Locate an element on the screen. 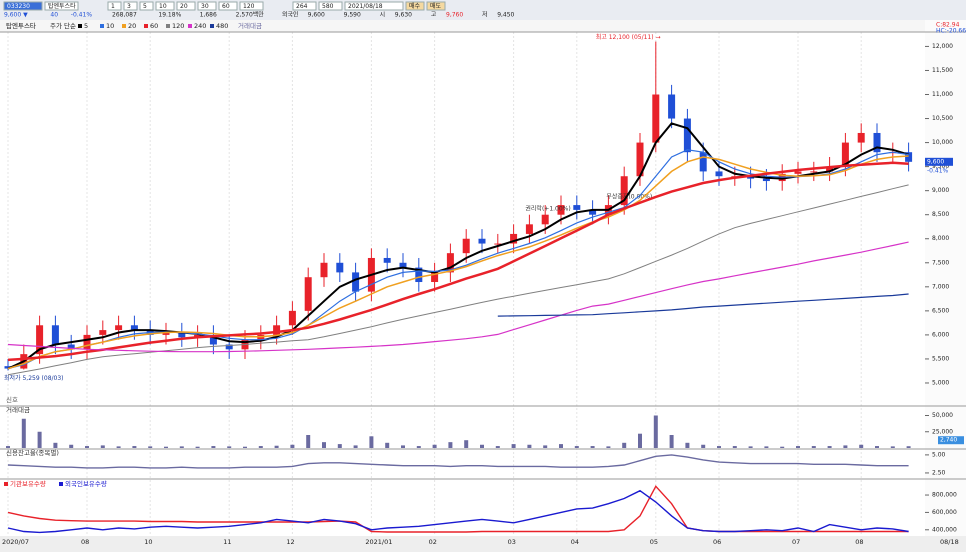 This screenshot has height=556, width=966. y-tick-label: 2.50 is located at coordinates (939, 472).